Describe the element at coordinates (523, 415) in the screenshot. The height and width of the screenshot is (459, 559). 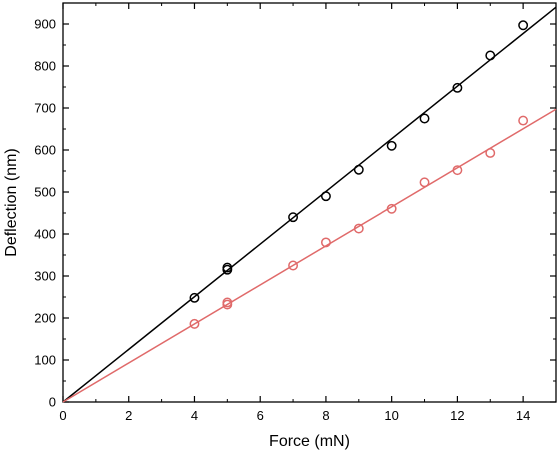
I see `x-tick-label: 14` at that location.